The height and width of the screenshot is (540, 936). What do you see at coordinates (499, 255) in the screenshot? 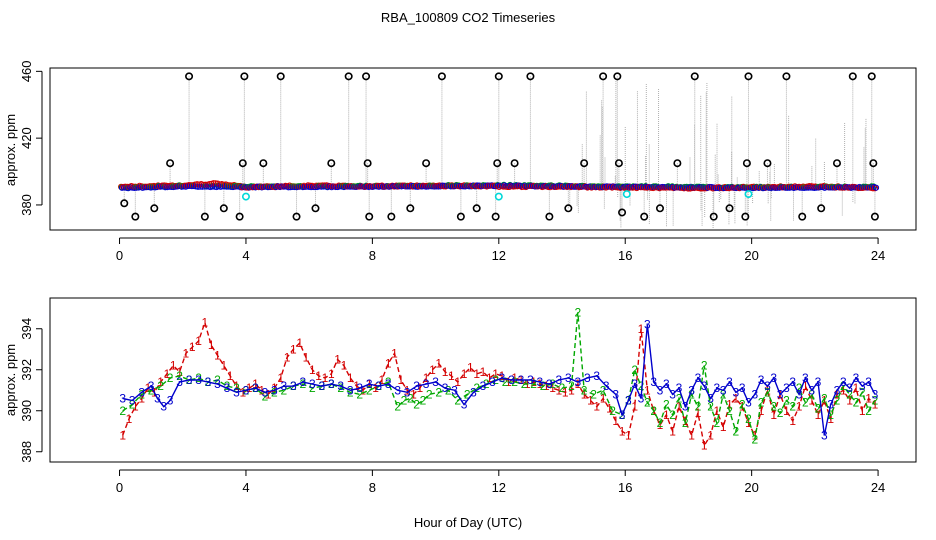
I see `top-x-tick-label: 12` at bounding box center [499, 255].